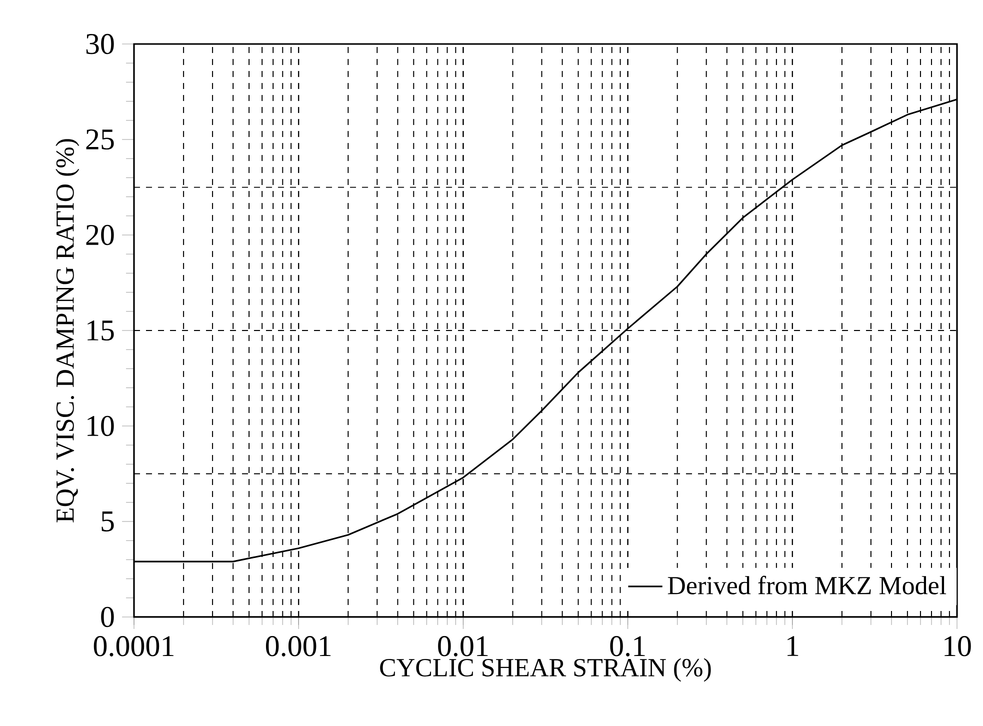  What do you see at coordinates (108, 522) in the screenshot?
I see `y-tick-label: 5` at bounding box center [108, 522].